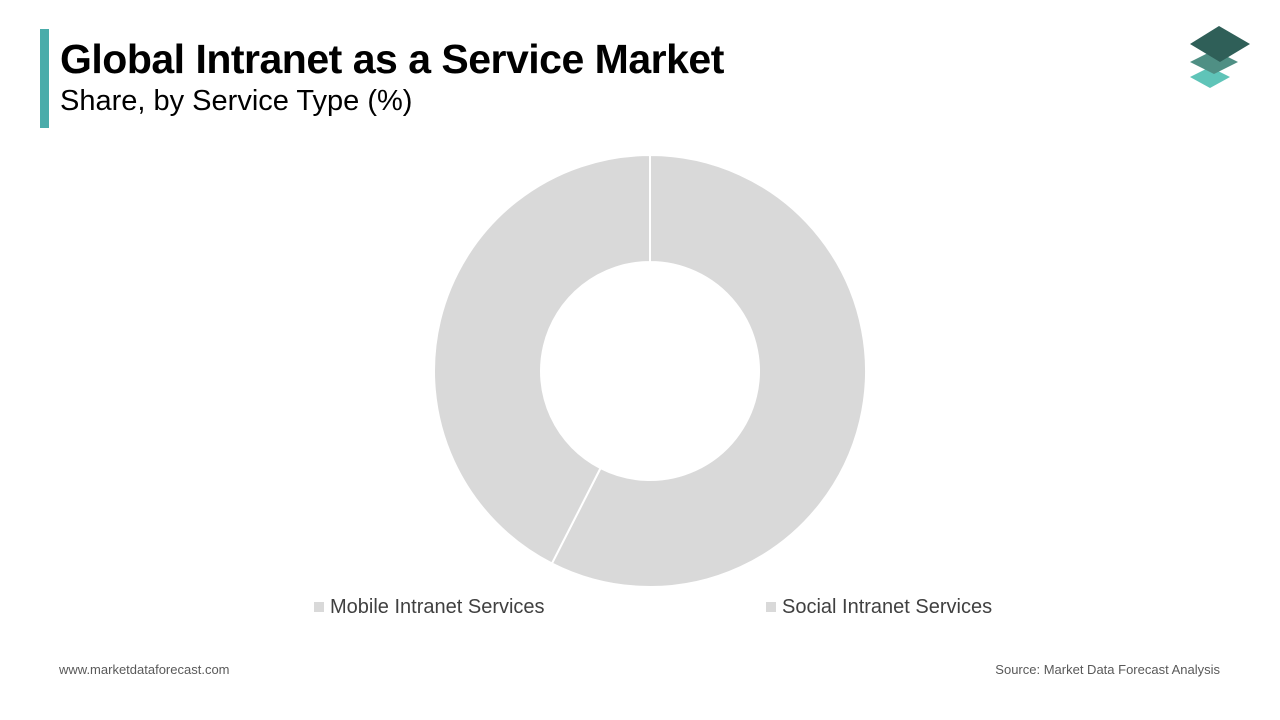 Image resolution: width=1280 pixels, height=720 pixels. I want to click on logo-layer-bottom, so click(1210, 77).